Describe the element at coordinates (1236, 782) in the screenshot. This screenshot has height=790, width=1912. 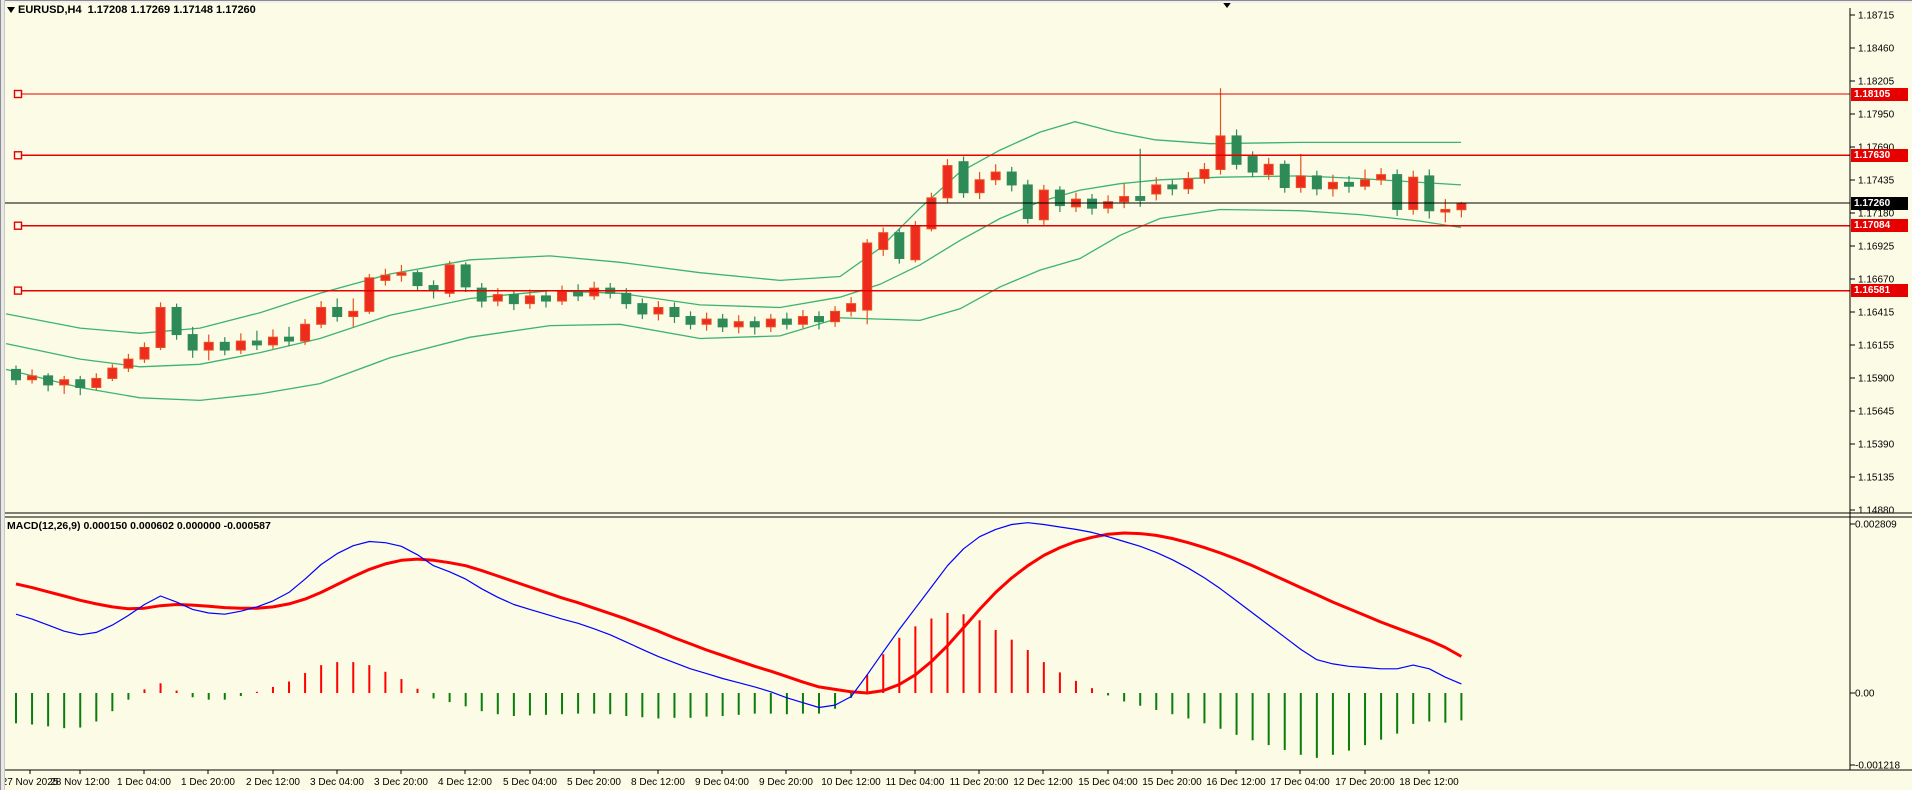
I see `time-tick-label: 16 Dec 12:00` at that location.